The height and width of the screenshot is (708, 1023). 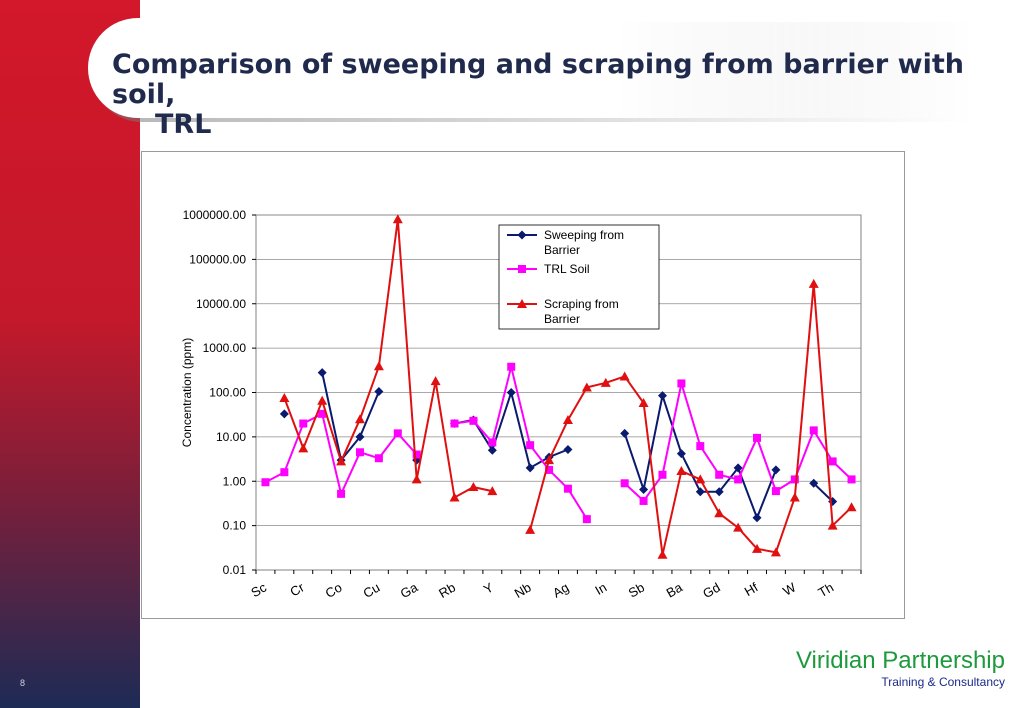 I want to click on legend, so click(x=579, y=277).